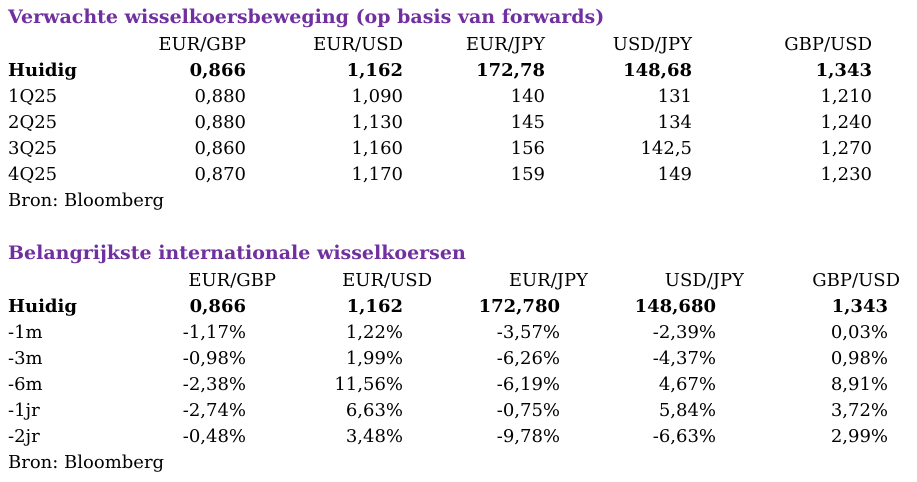 The image size is (917, 482). Describe the element at coordinates (450, 411) in the screenshot. I see `table-row: -1jr -2,74% 6,63% -0,75% 5,84% 3,72%` at that location.